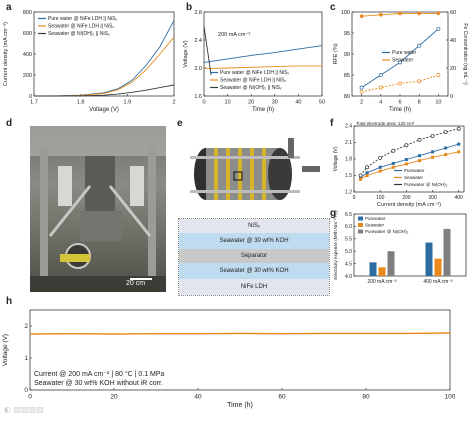 This screenshot has width=474, height=423. Describe the element at coordinates (336, 53) in the screenshot. I see `y-axis-label: RFE (%)` at that location.